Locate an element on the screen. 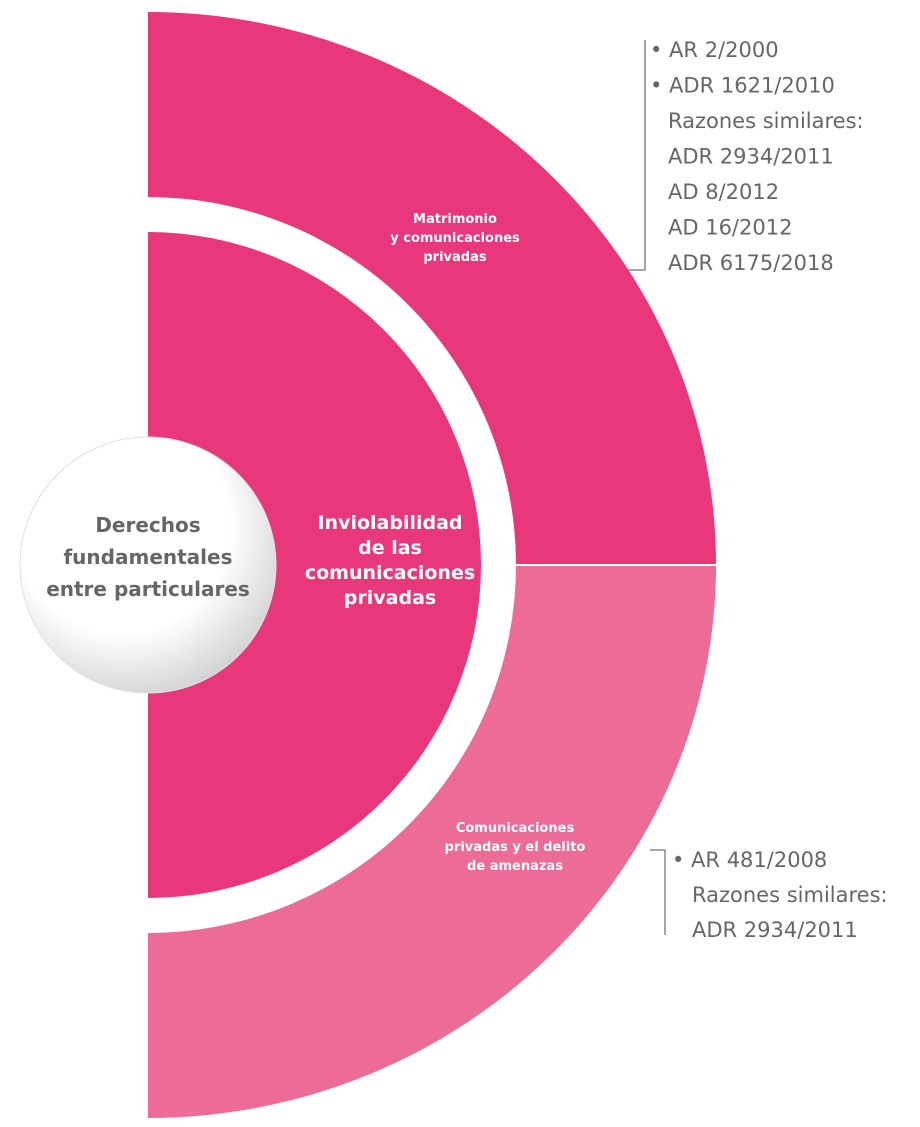 The image size is (920, 1127). label: Comunicaciones is located at coordinates (515, 828).